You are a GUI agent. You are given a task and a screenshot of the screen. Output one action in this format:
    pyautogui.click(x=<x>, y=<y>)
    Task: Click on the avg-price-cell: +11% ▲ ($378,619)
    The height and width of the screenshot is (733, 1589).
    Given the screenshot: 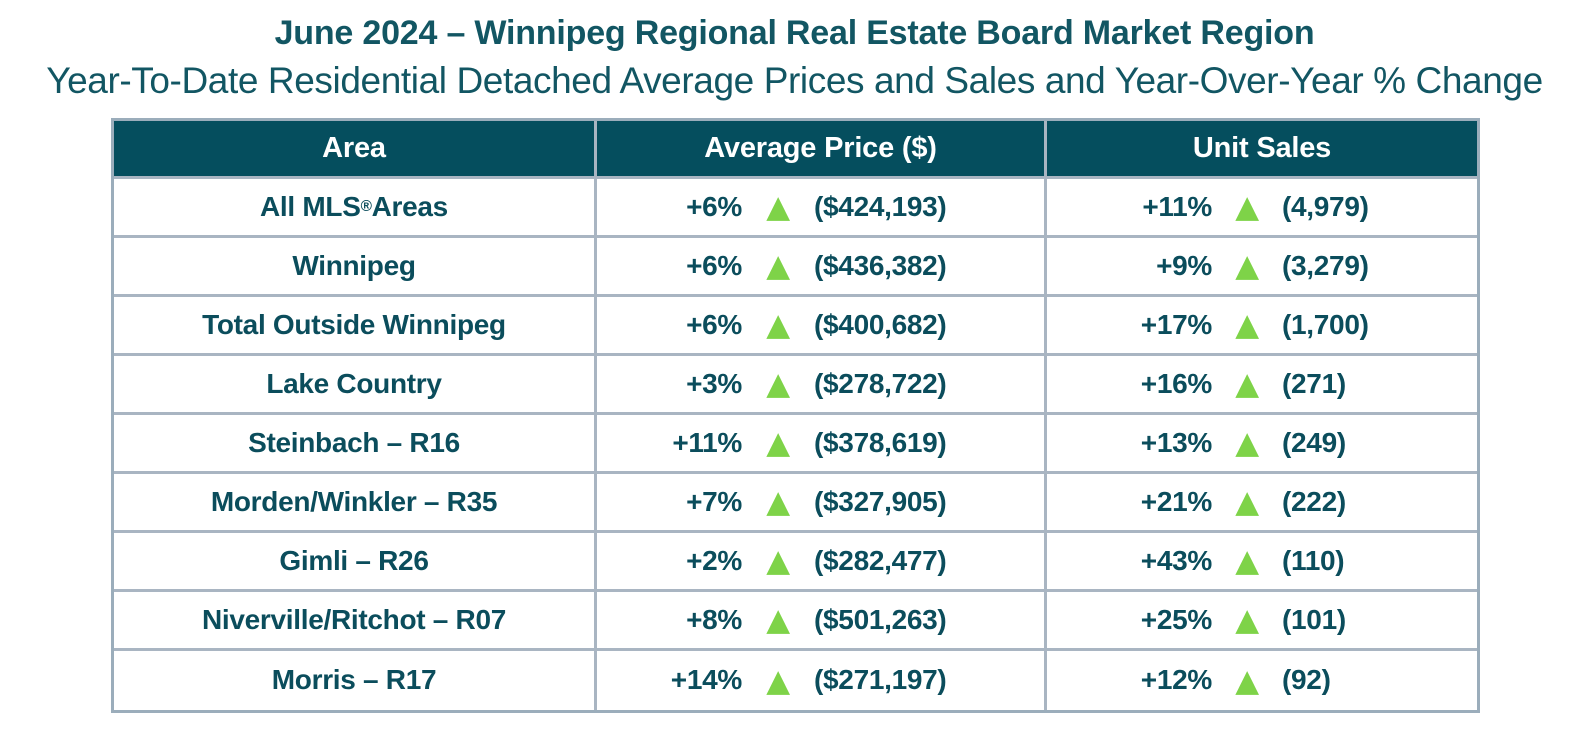 What is the action you would take?
    pyautogui.click(x=822, y=442)
    